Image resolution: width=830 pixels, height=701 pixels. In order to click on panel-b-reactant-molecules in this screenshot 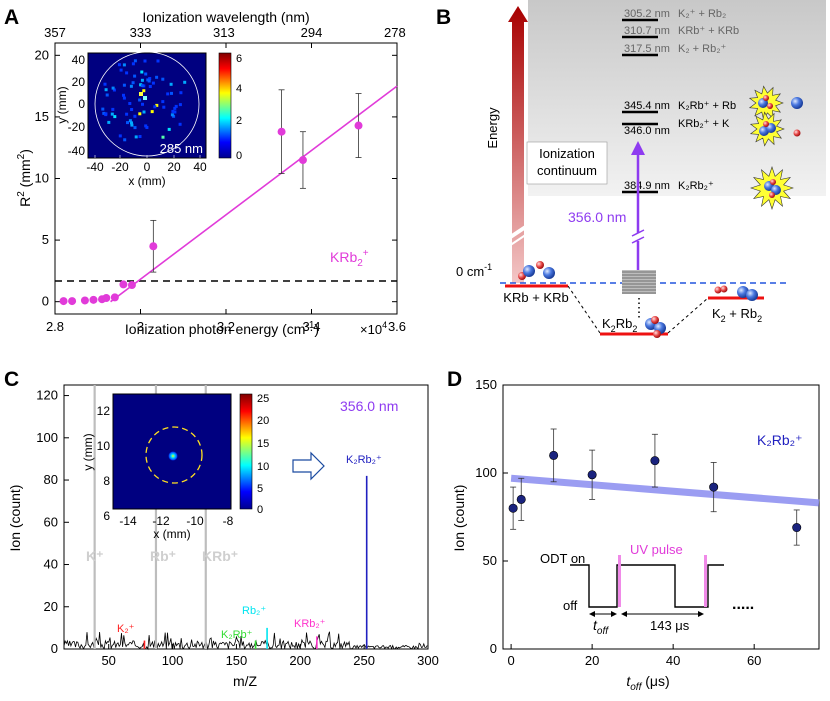, I will do `click(536, 270)`.